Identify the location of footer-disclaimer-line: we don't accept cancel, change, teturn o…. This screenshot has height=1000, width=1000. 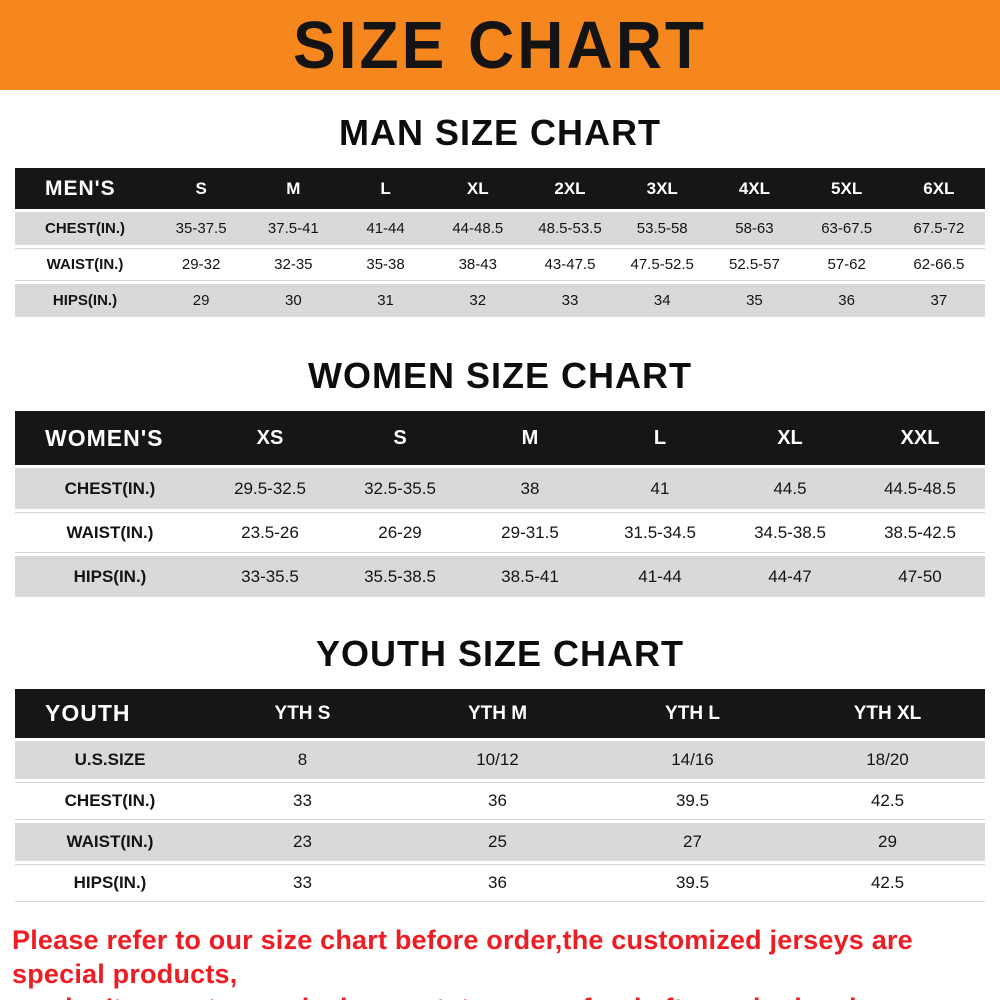
(501, 996).